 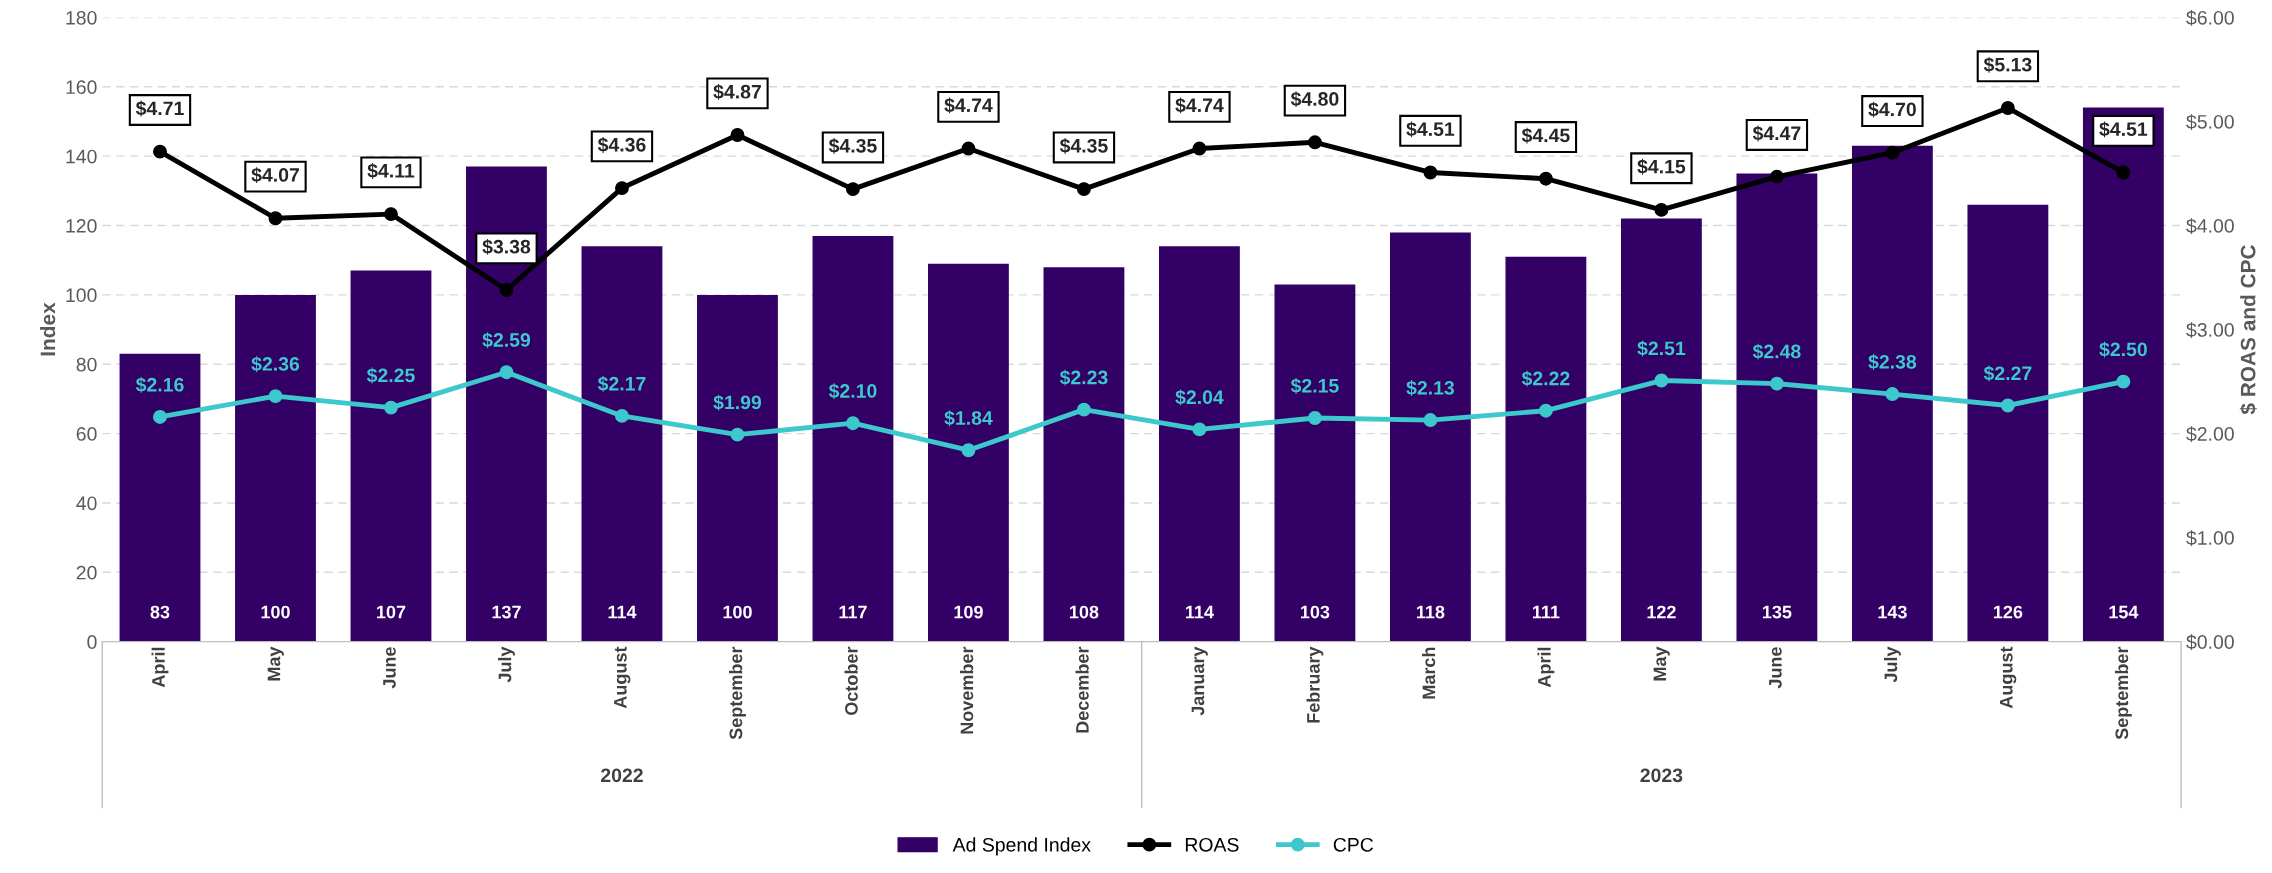 I want to click on y-tick-label: 180, so click(x=81, y=17).